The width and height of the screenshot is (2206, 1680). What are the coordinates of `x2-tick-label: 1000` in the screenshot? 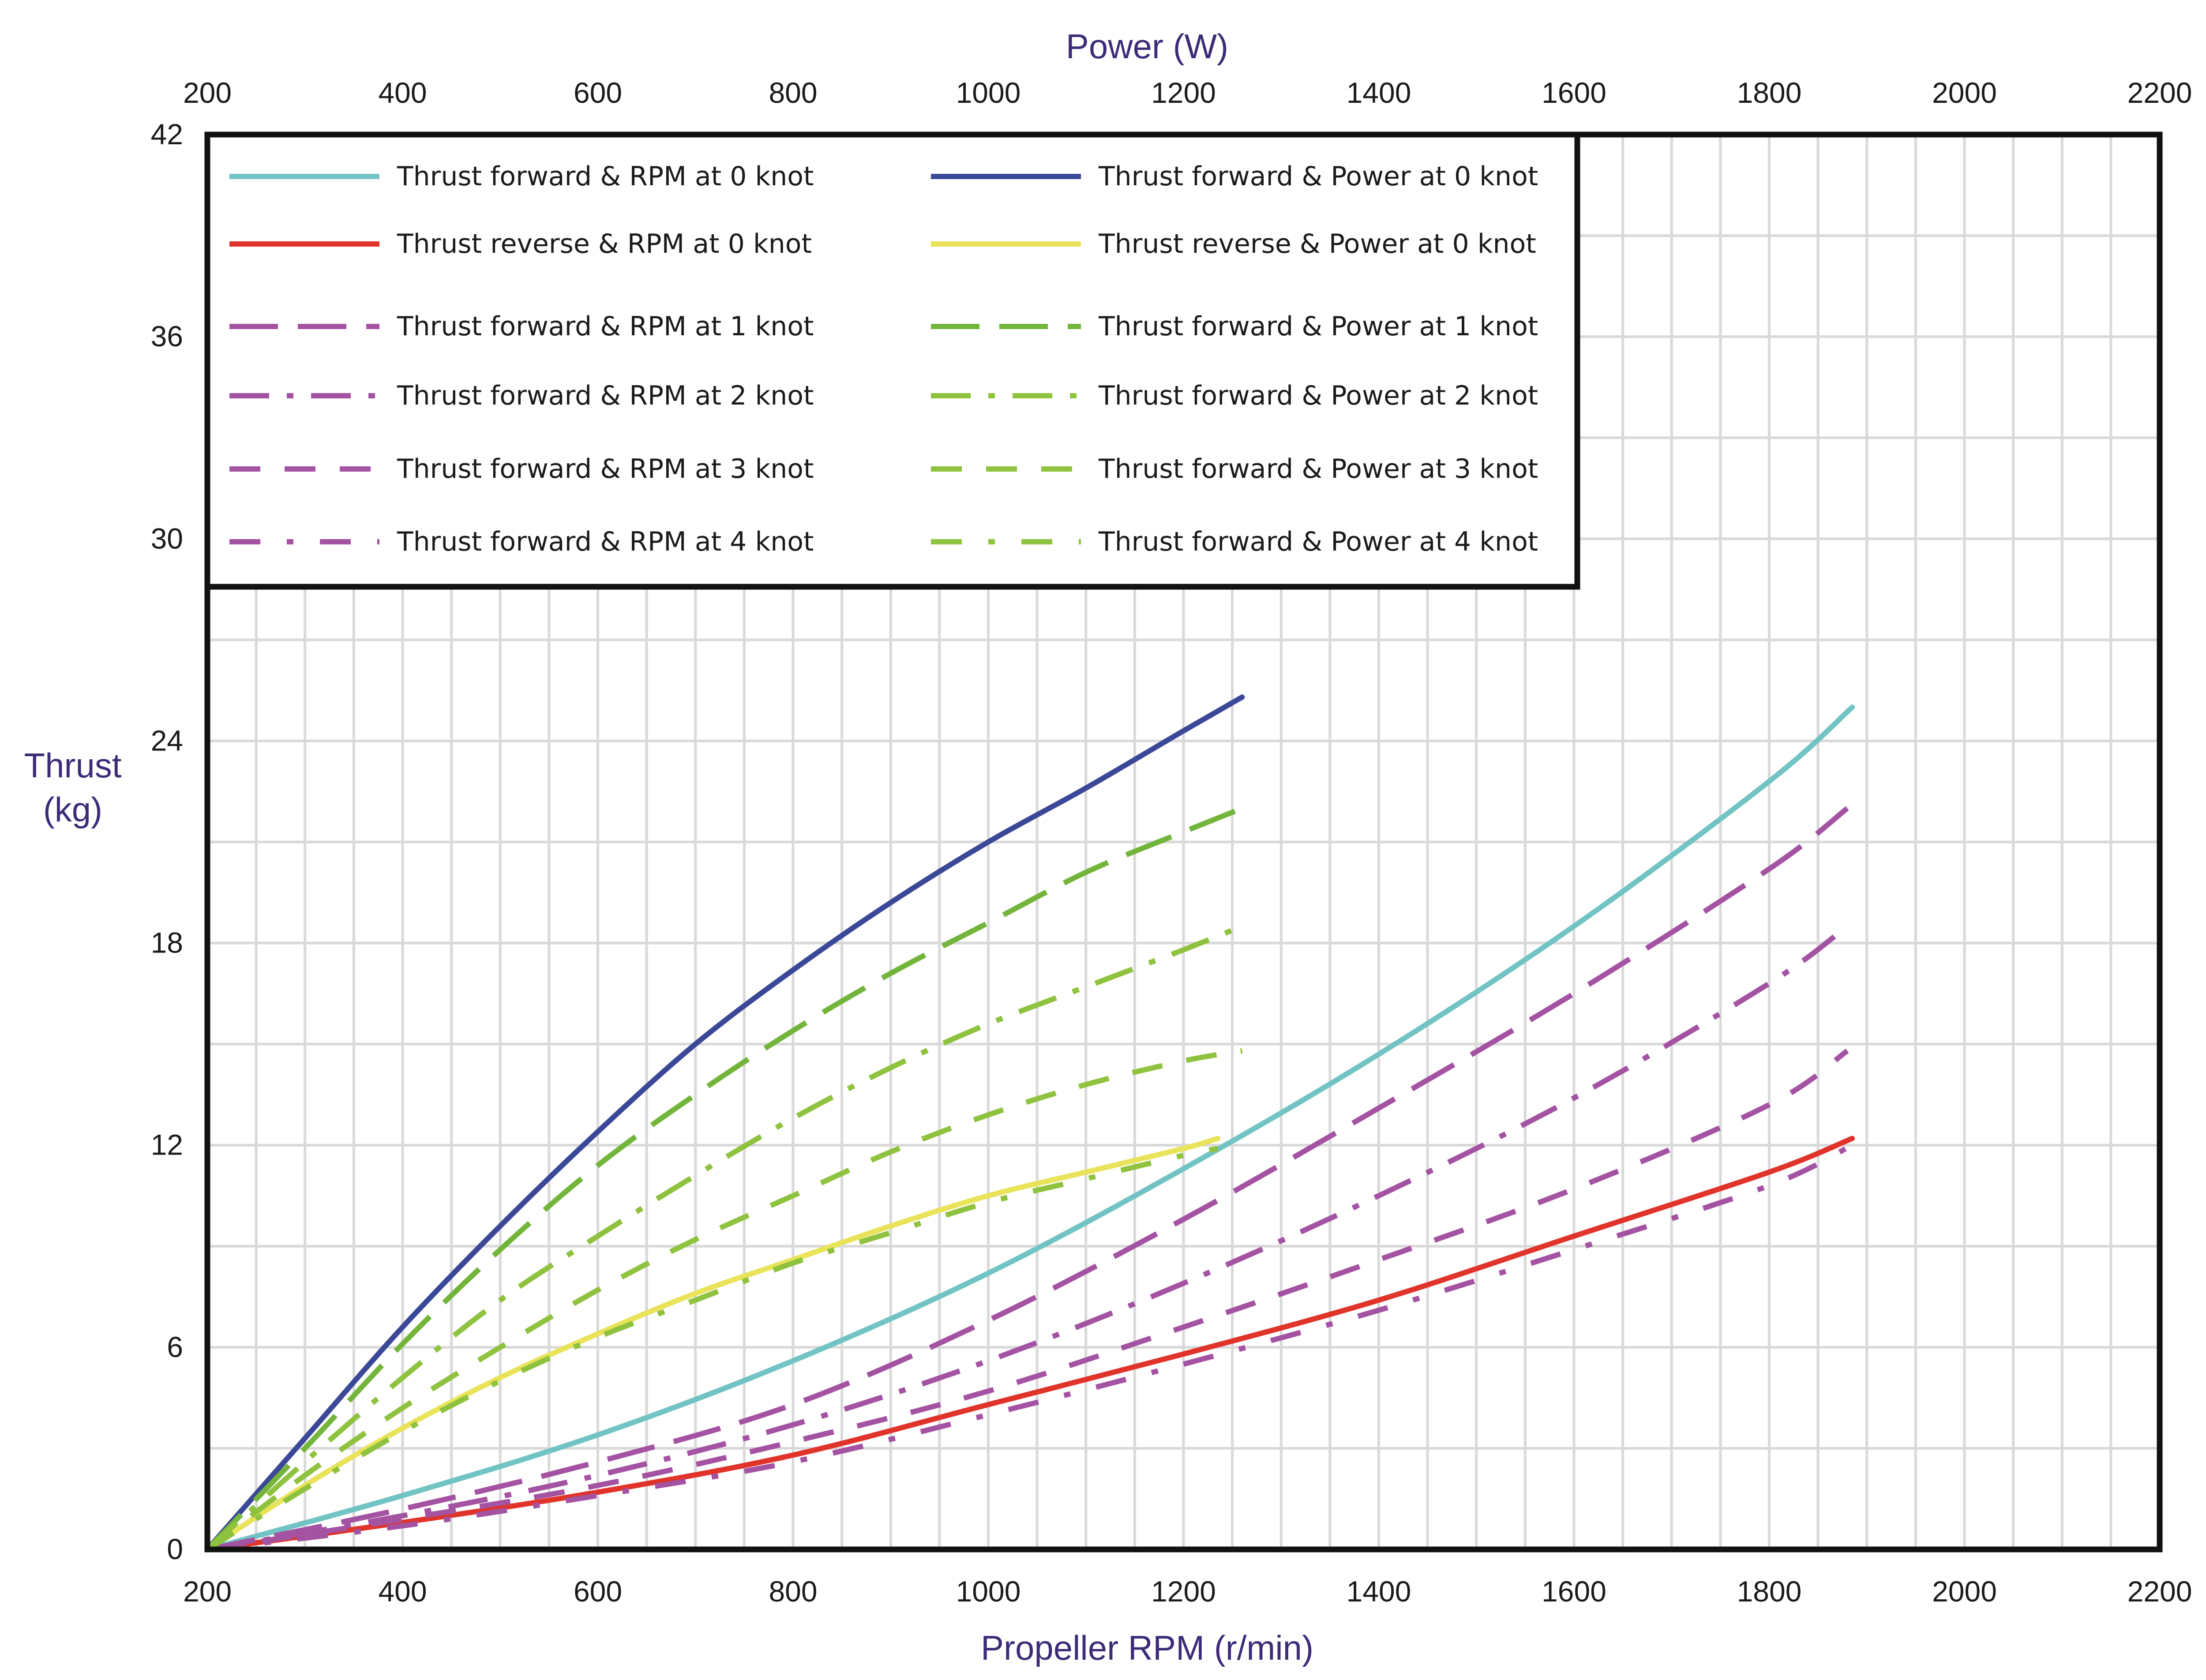 It's located at (988, 92).